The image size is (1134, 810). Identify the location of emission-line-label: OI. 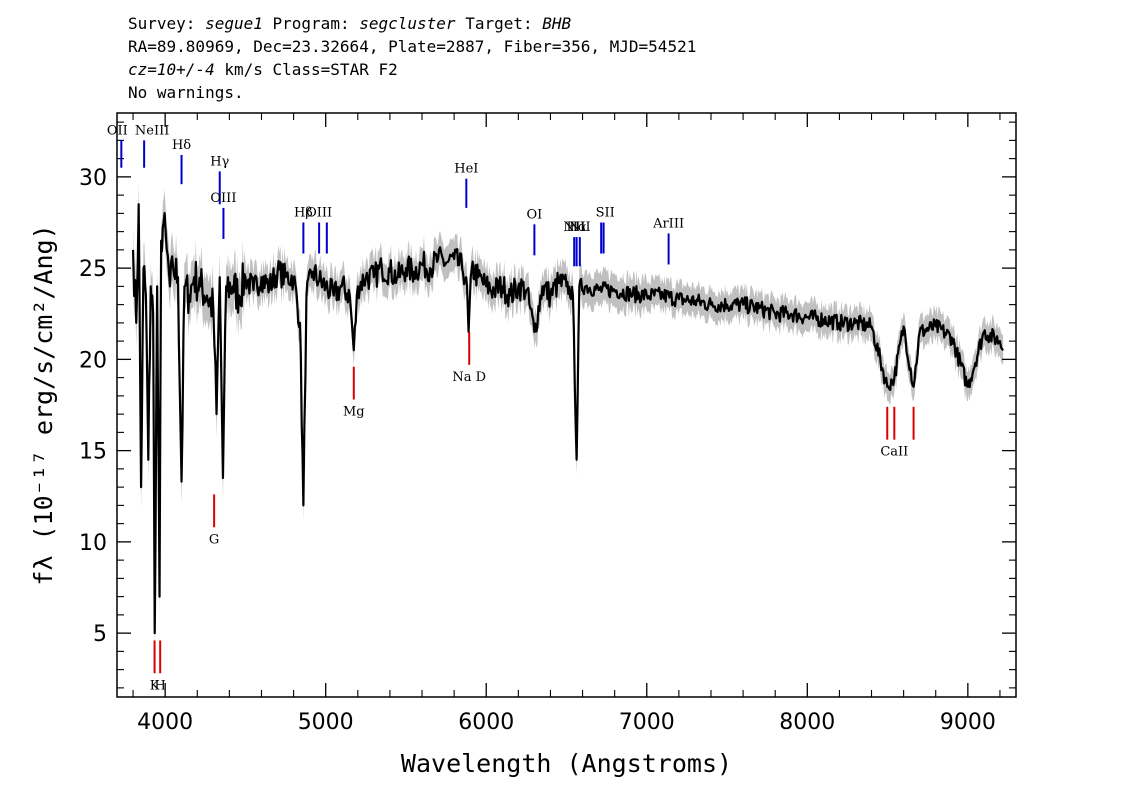
(534, 214).